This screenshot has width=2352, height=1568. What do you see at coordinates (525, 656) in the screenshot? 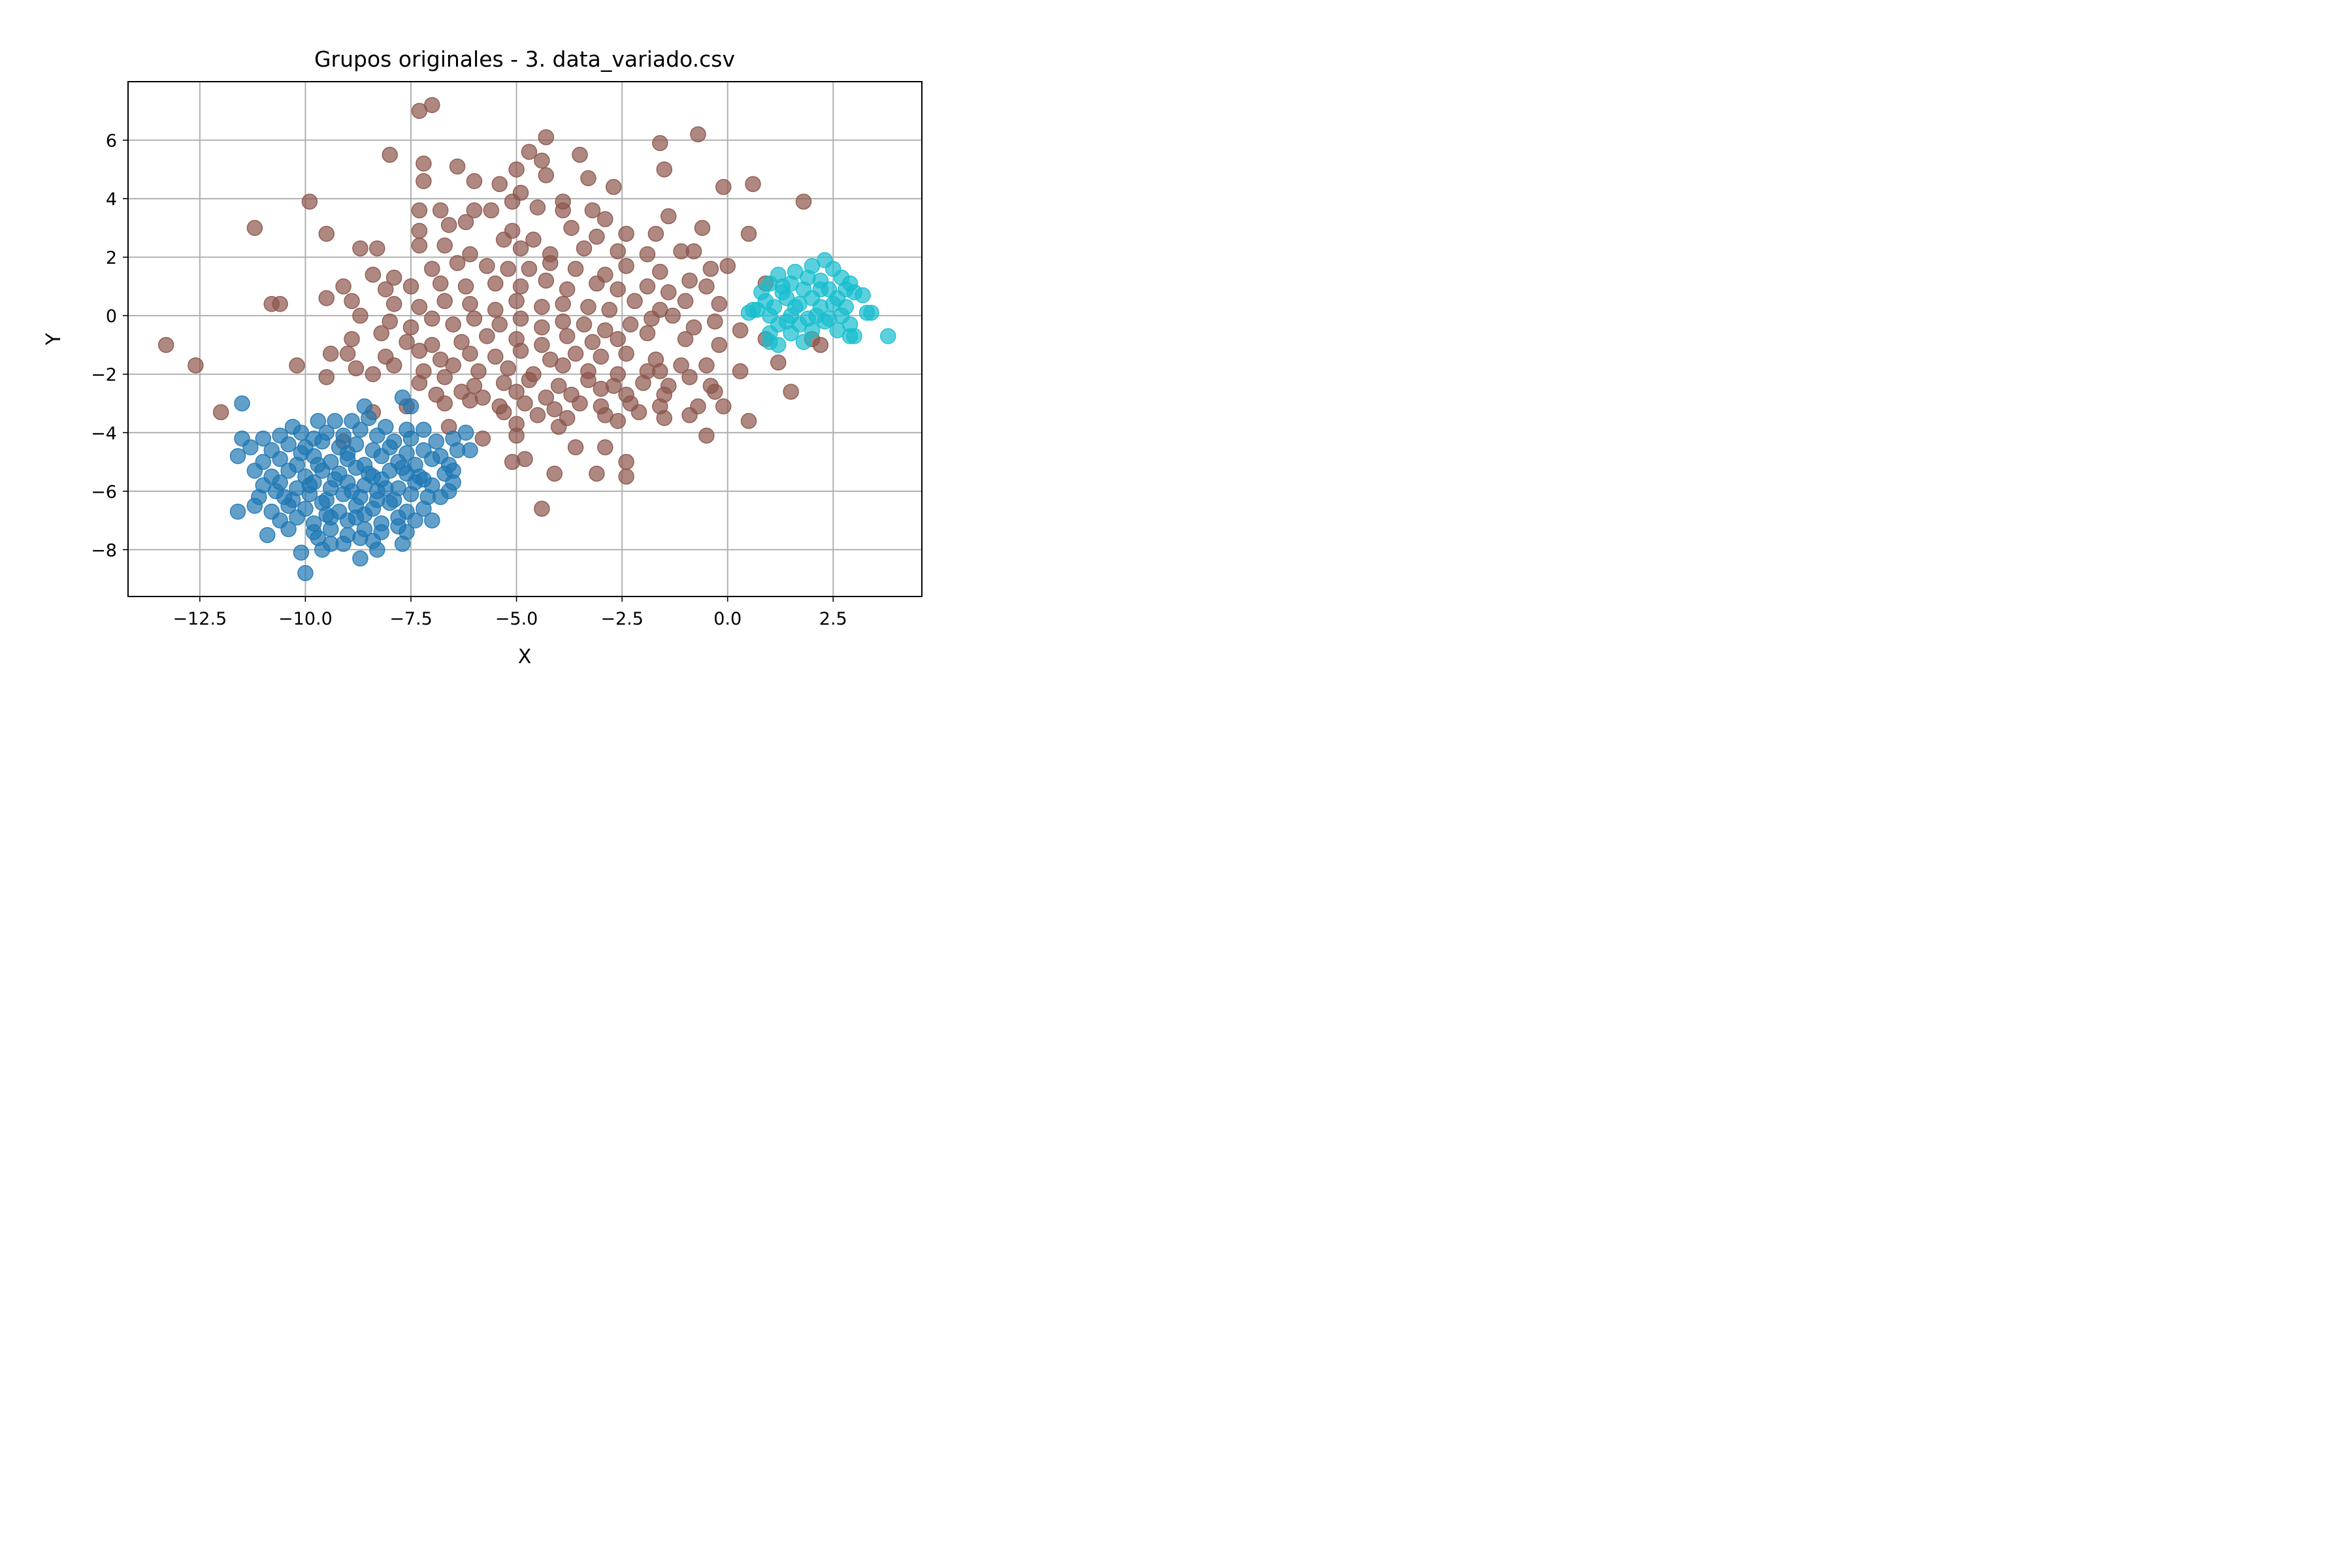
I see `x-axis-label: X` at bounding box center [525, 656].